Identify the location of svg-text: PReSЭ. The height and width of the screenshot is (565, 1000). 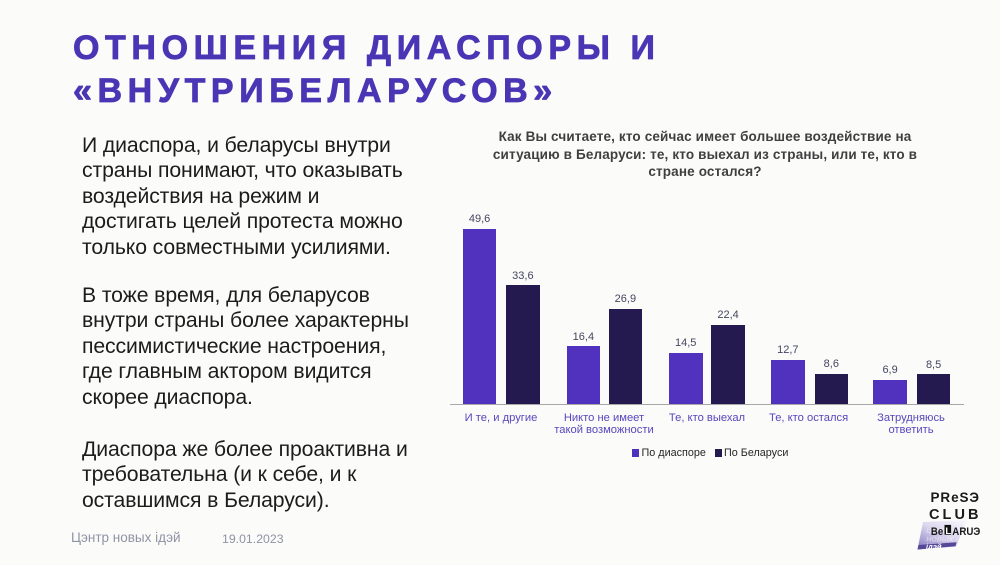
(955, 497).